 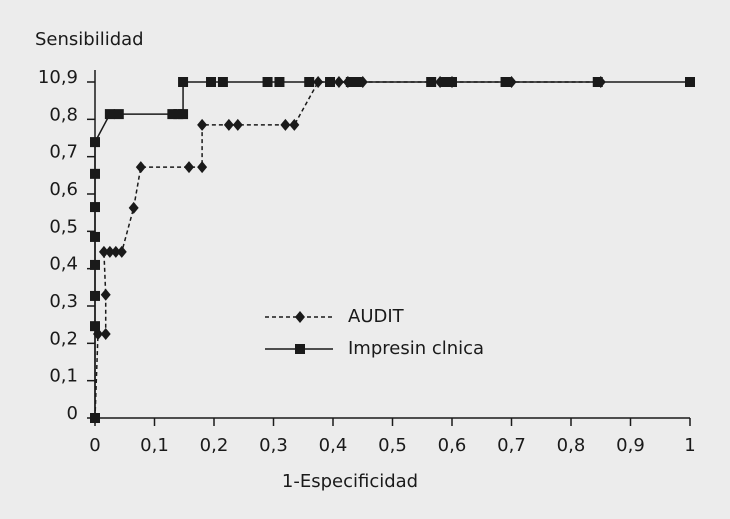 What do you see at coordinates (392, 445) in the screenshot?
I see `x-tick-label: 0,5` at bounding box center [392, 445].